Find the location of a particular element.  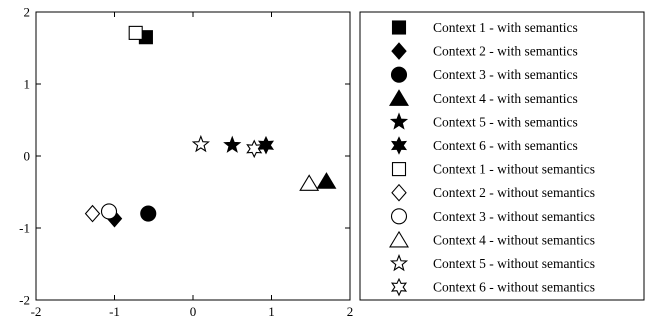

legend-label: Context 1 - with semantics is located at coordinates (505, 27).